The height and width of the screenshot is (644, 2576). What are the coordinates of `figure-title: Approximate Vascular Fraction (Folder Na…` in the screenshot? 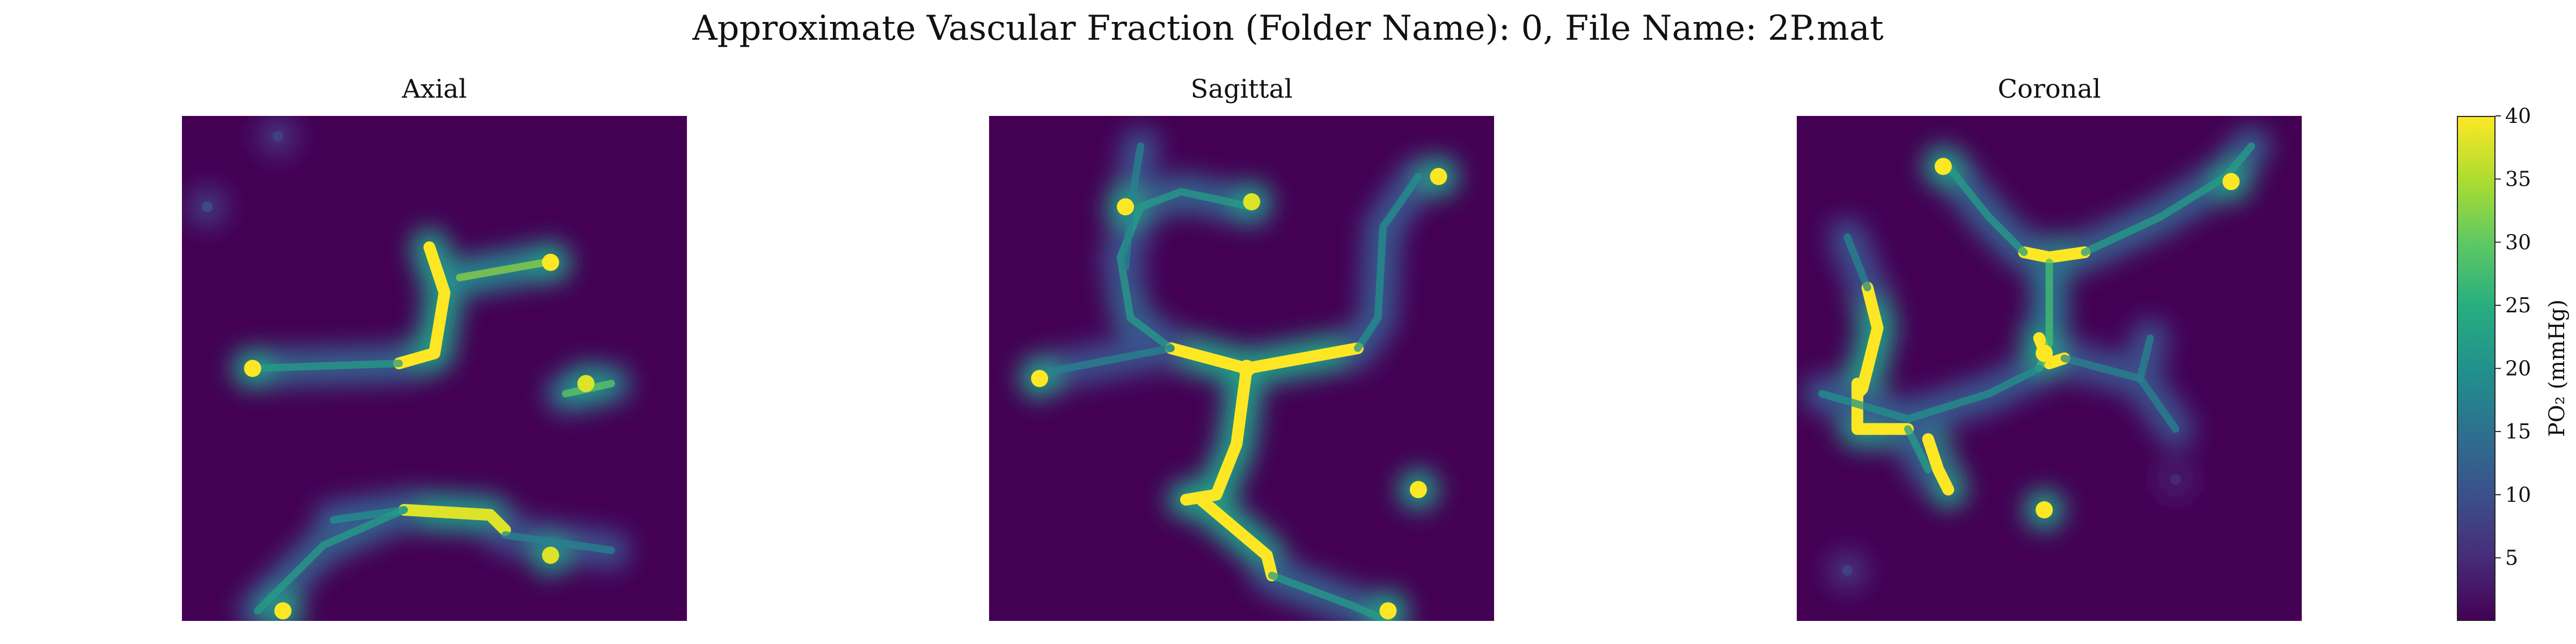 It's located at (1288, 28).